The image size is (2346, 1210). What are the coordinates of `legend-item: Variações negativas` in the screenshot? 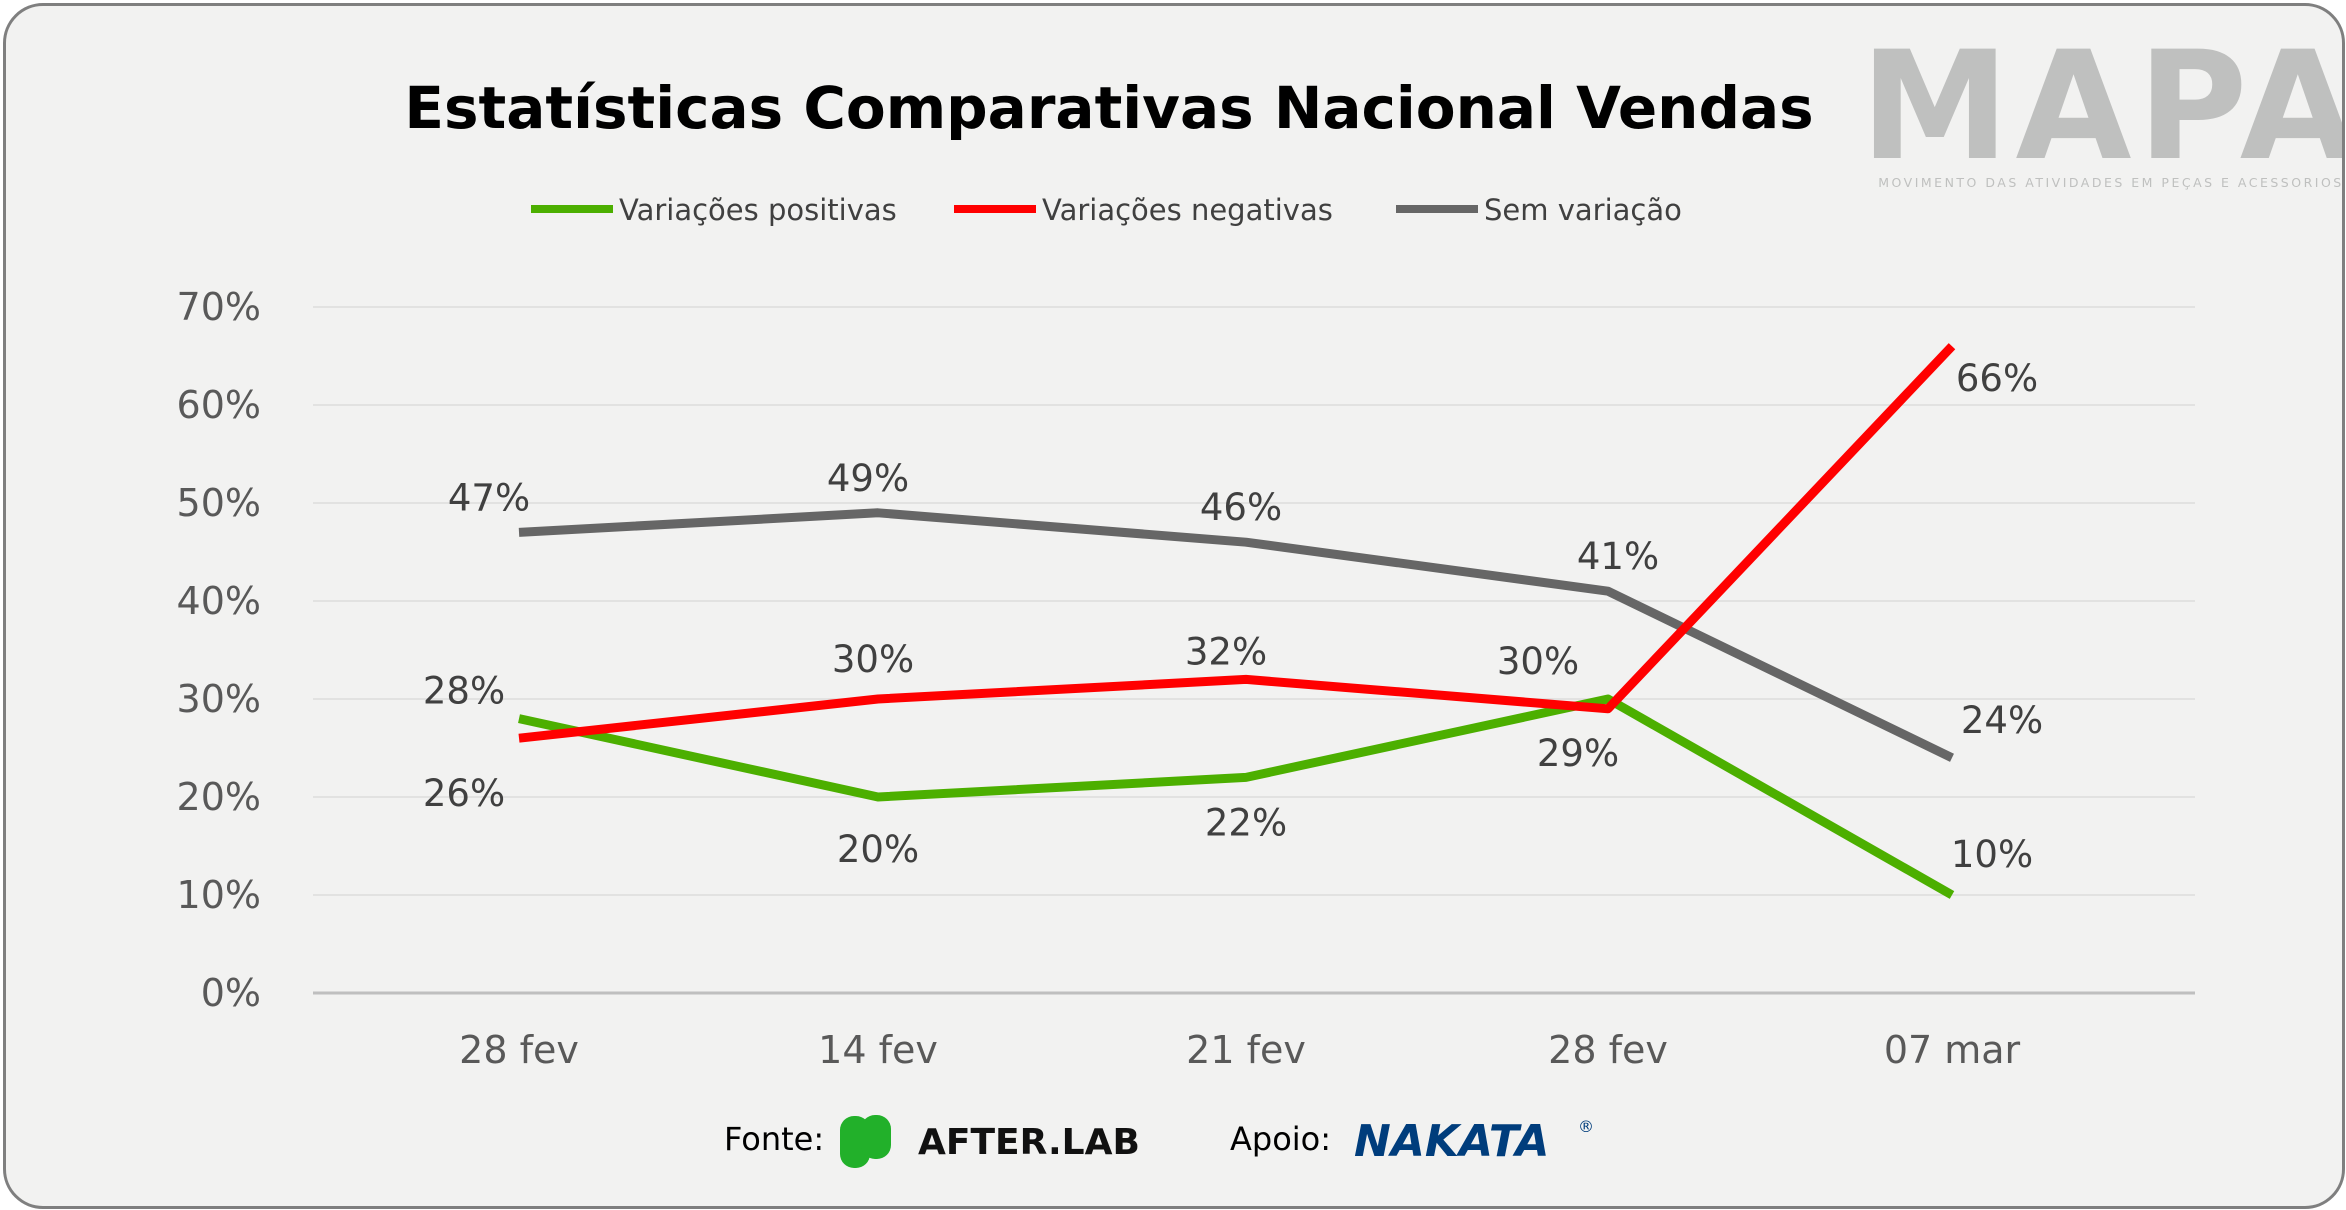 It's located at (1143, 210).